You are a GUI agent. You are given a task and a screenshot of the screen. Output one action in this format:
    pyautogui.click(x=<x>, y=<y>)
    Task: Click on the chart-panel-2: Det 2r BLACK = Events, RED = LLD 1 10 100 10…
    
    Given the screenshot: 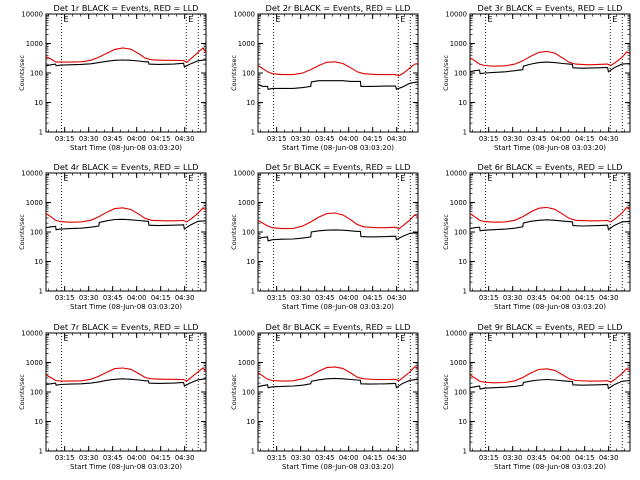 What is the action you would take?
    pyautogui.click(x=324, y=77)
    